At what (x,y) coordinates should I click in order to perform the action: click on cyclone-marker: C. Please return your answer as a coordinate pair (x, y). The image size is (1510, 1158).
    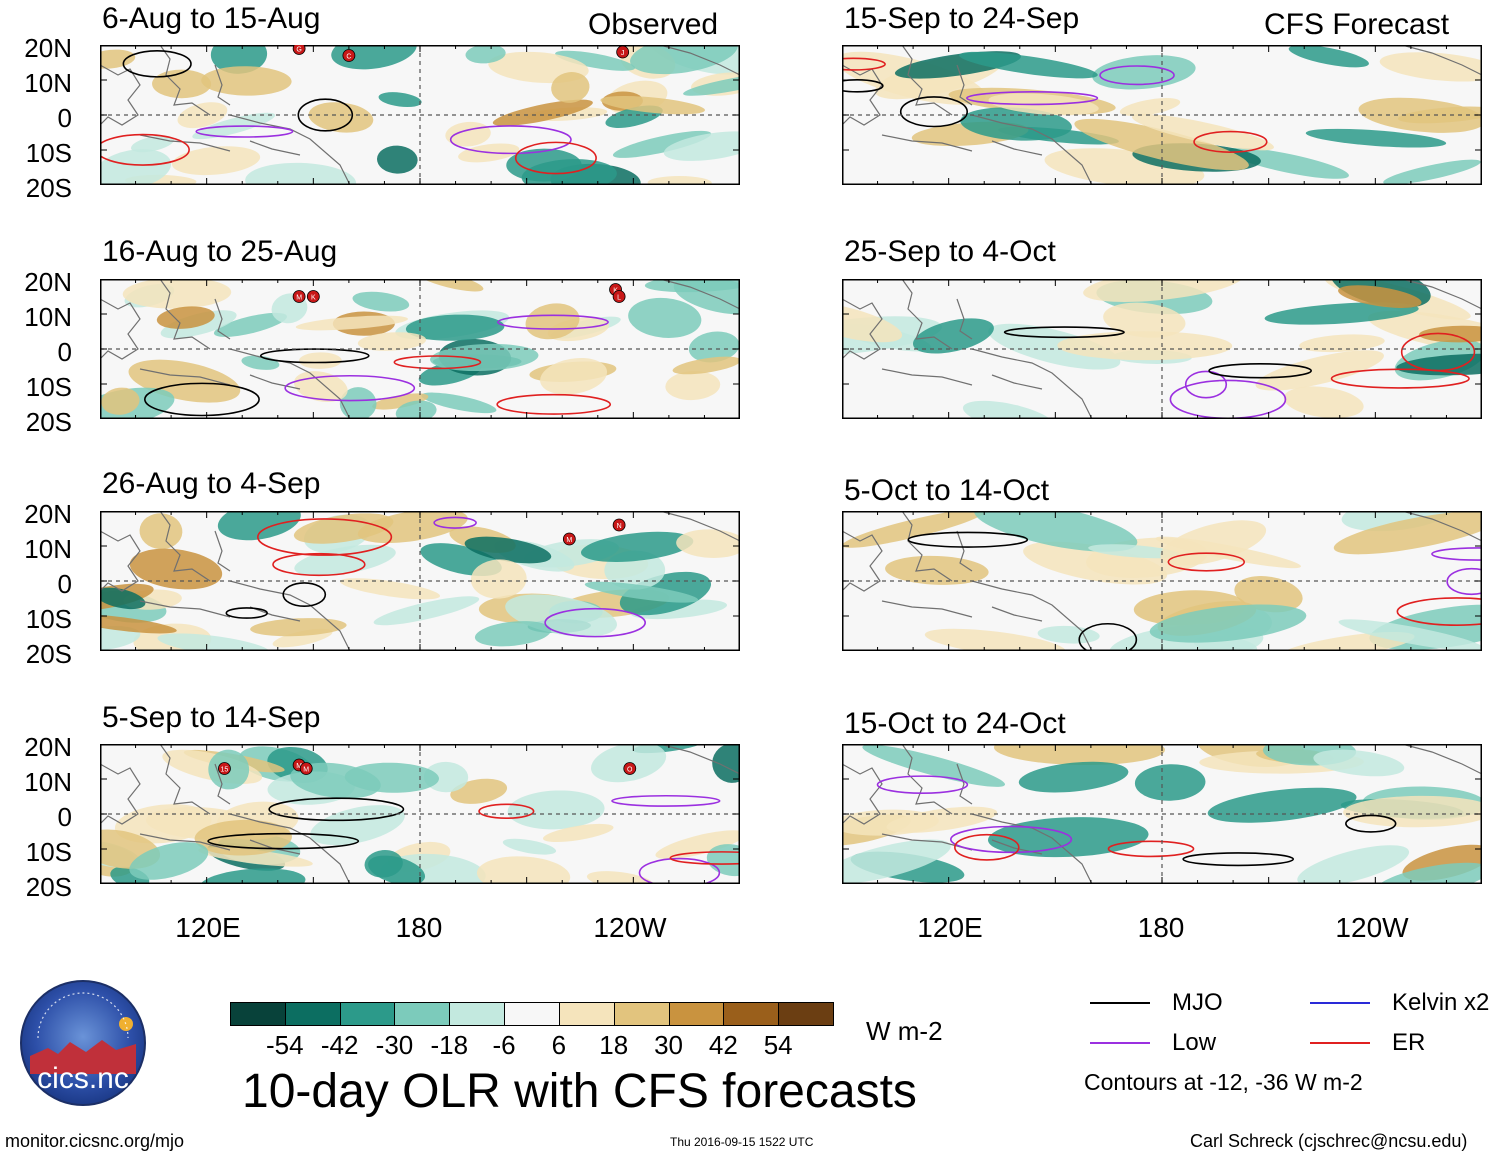
    Looking at the image, I should click on (349, 55).